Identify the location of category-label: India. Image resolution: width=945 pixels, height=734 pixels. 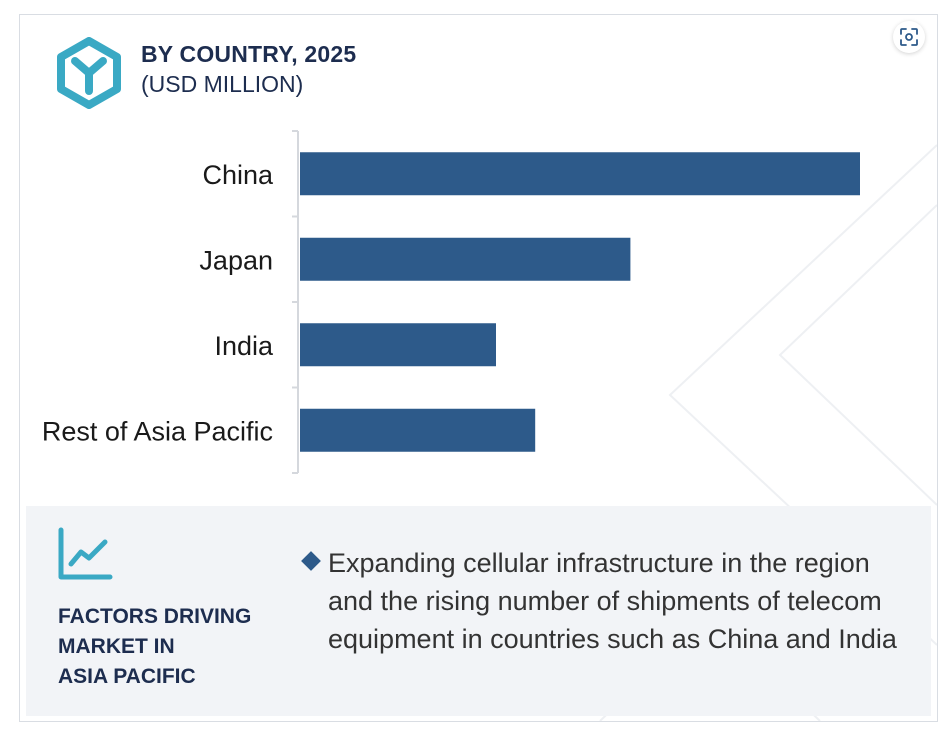
(244, 346).